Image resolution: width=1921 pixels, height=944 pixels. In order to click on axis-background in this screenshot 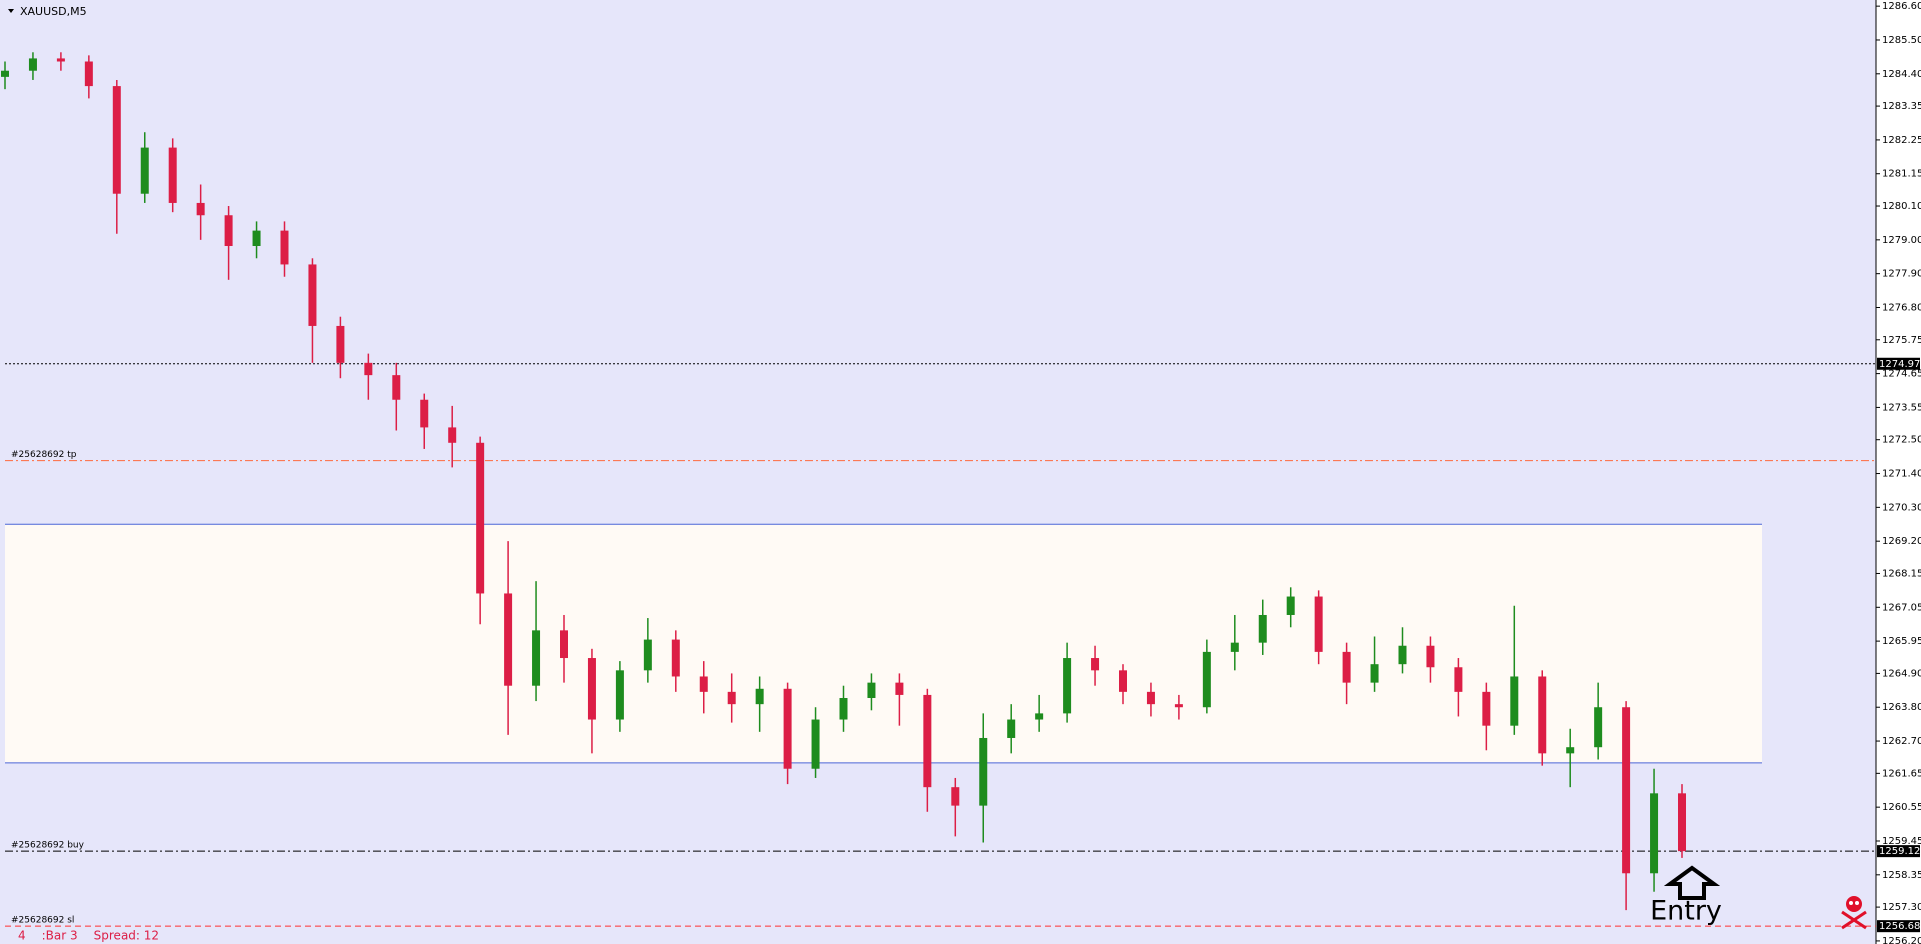, I will do `click(1898, 472)`.